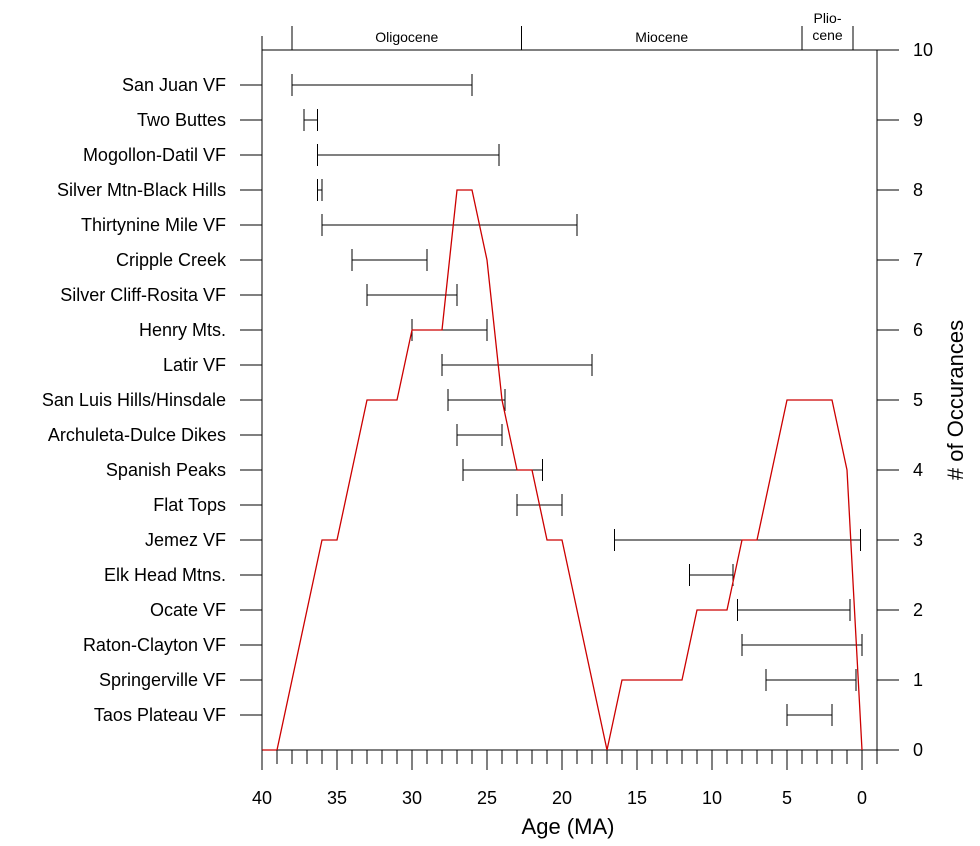  What do you see at coordinates (189, 505) in the screenshot?
I see `category-label: Flat Tops` at bounding box center [189, 505].